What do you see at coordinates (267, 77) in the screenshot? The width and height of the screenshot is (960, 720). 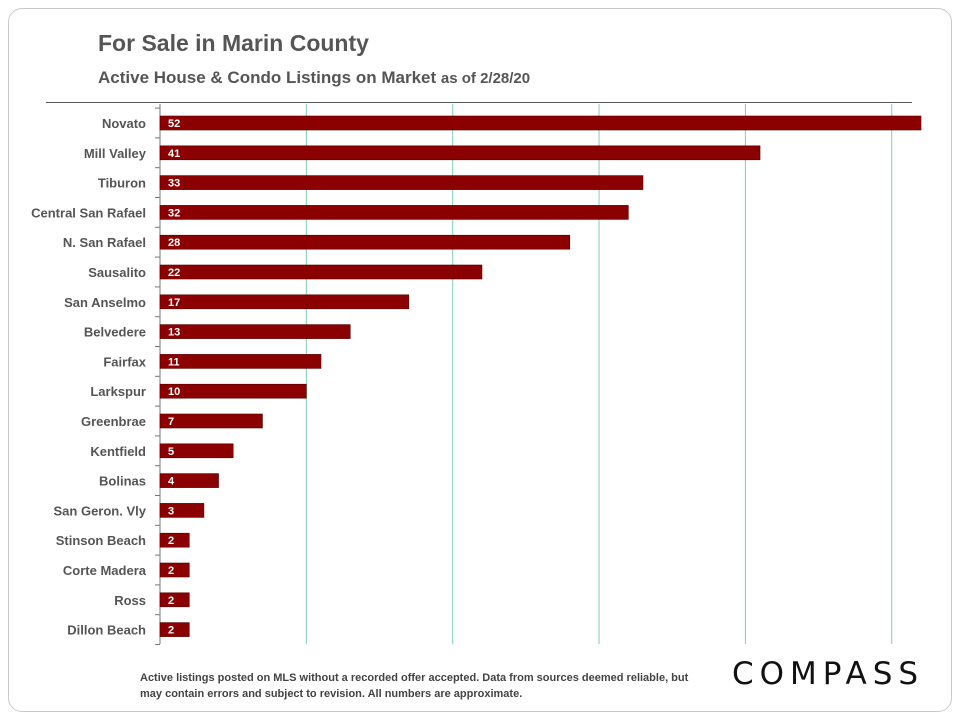 I see `subtitle-main: Active House & Condo Listings on Market` at bounding box center [267, 77].